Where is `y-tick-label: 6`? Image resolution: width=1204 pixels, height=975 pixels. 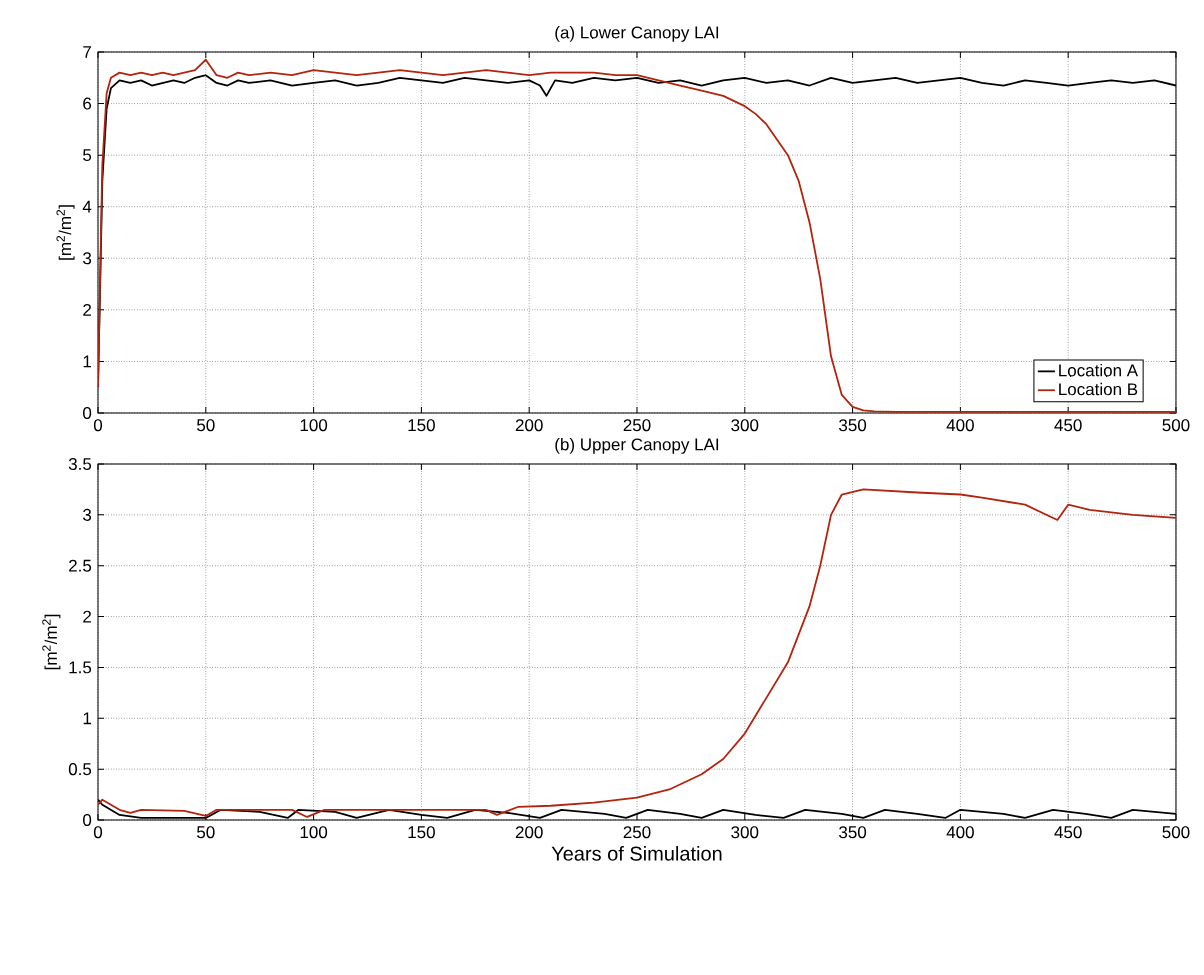
y-tick-label: 6 is located at coordinates (87, 103).